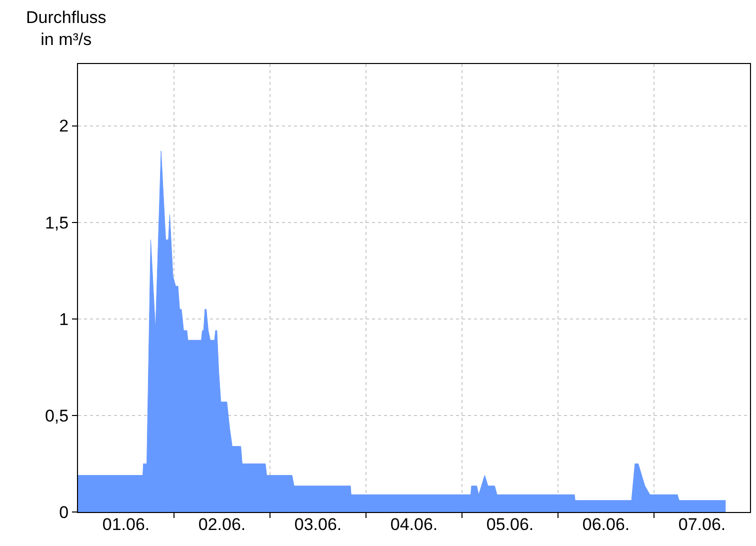  What do you see at coordinates (56, 222) in the screenshot?
I see `y-tick-label: 1,5` at bounding box center [56, 222].